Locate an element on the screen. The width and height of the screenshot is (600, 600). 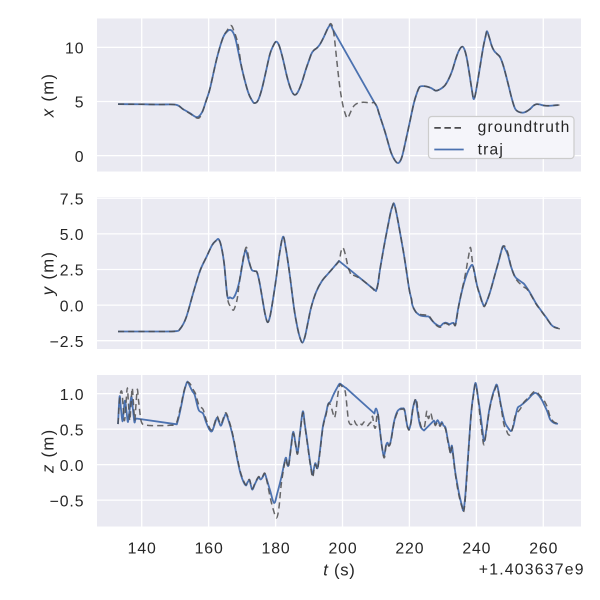
svg-text: 10 is located at coordinates (74, 49).